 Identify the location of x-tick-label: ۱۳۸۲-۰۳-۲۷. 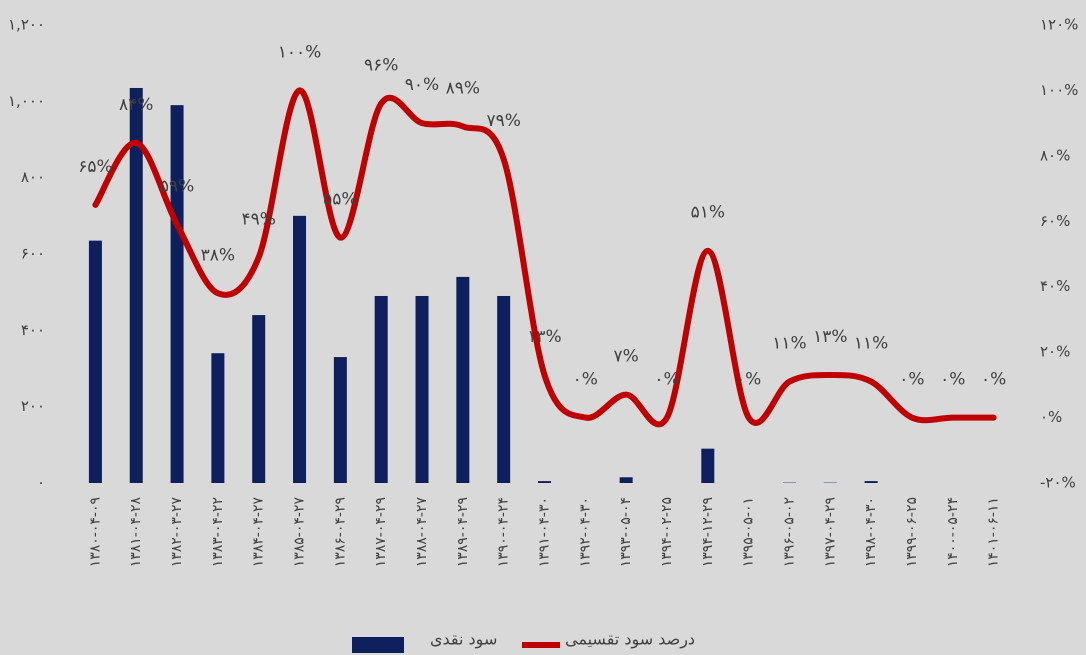
(177, 532).